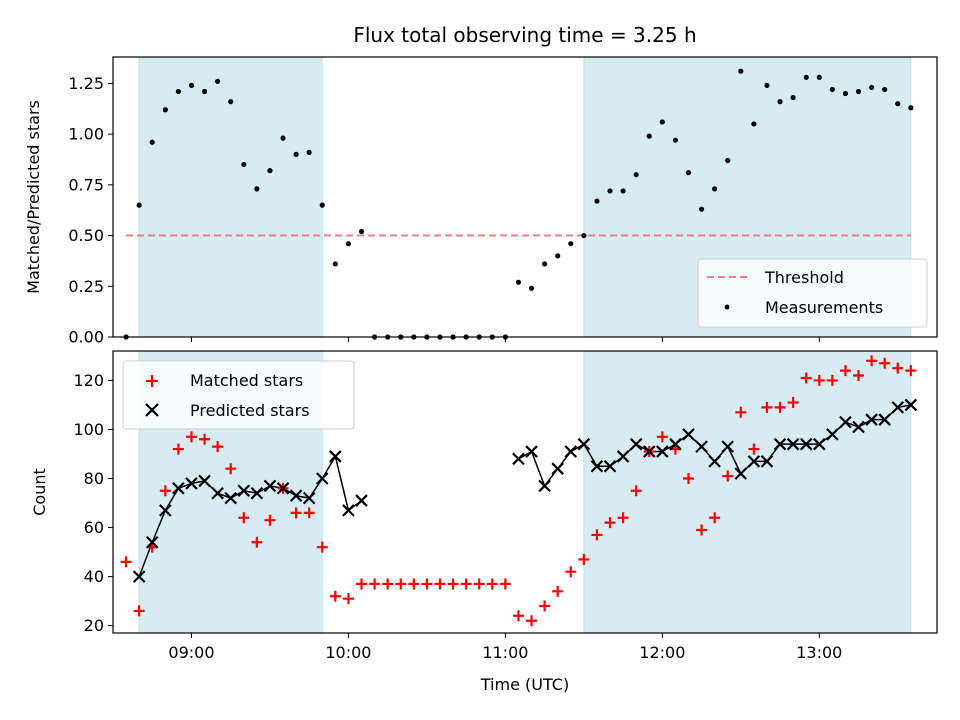  I want to click on y-tick-label: 0.25, so click(86, 286).